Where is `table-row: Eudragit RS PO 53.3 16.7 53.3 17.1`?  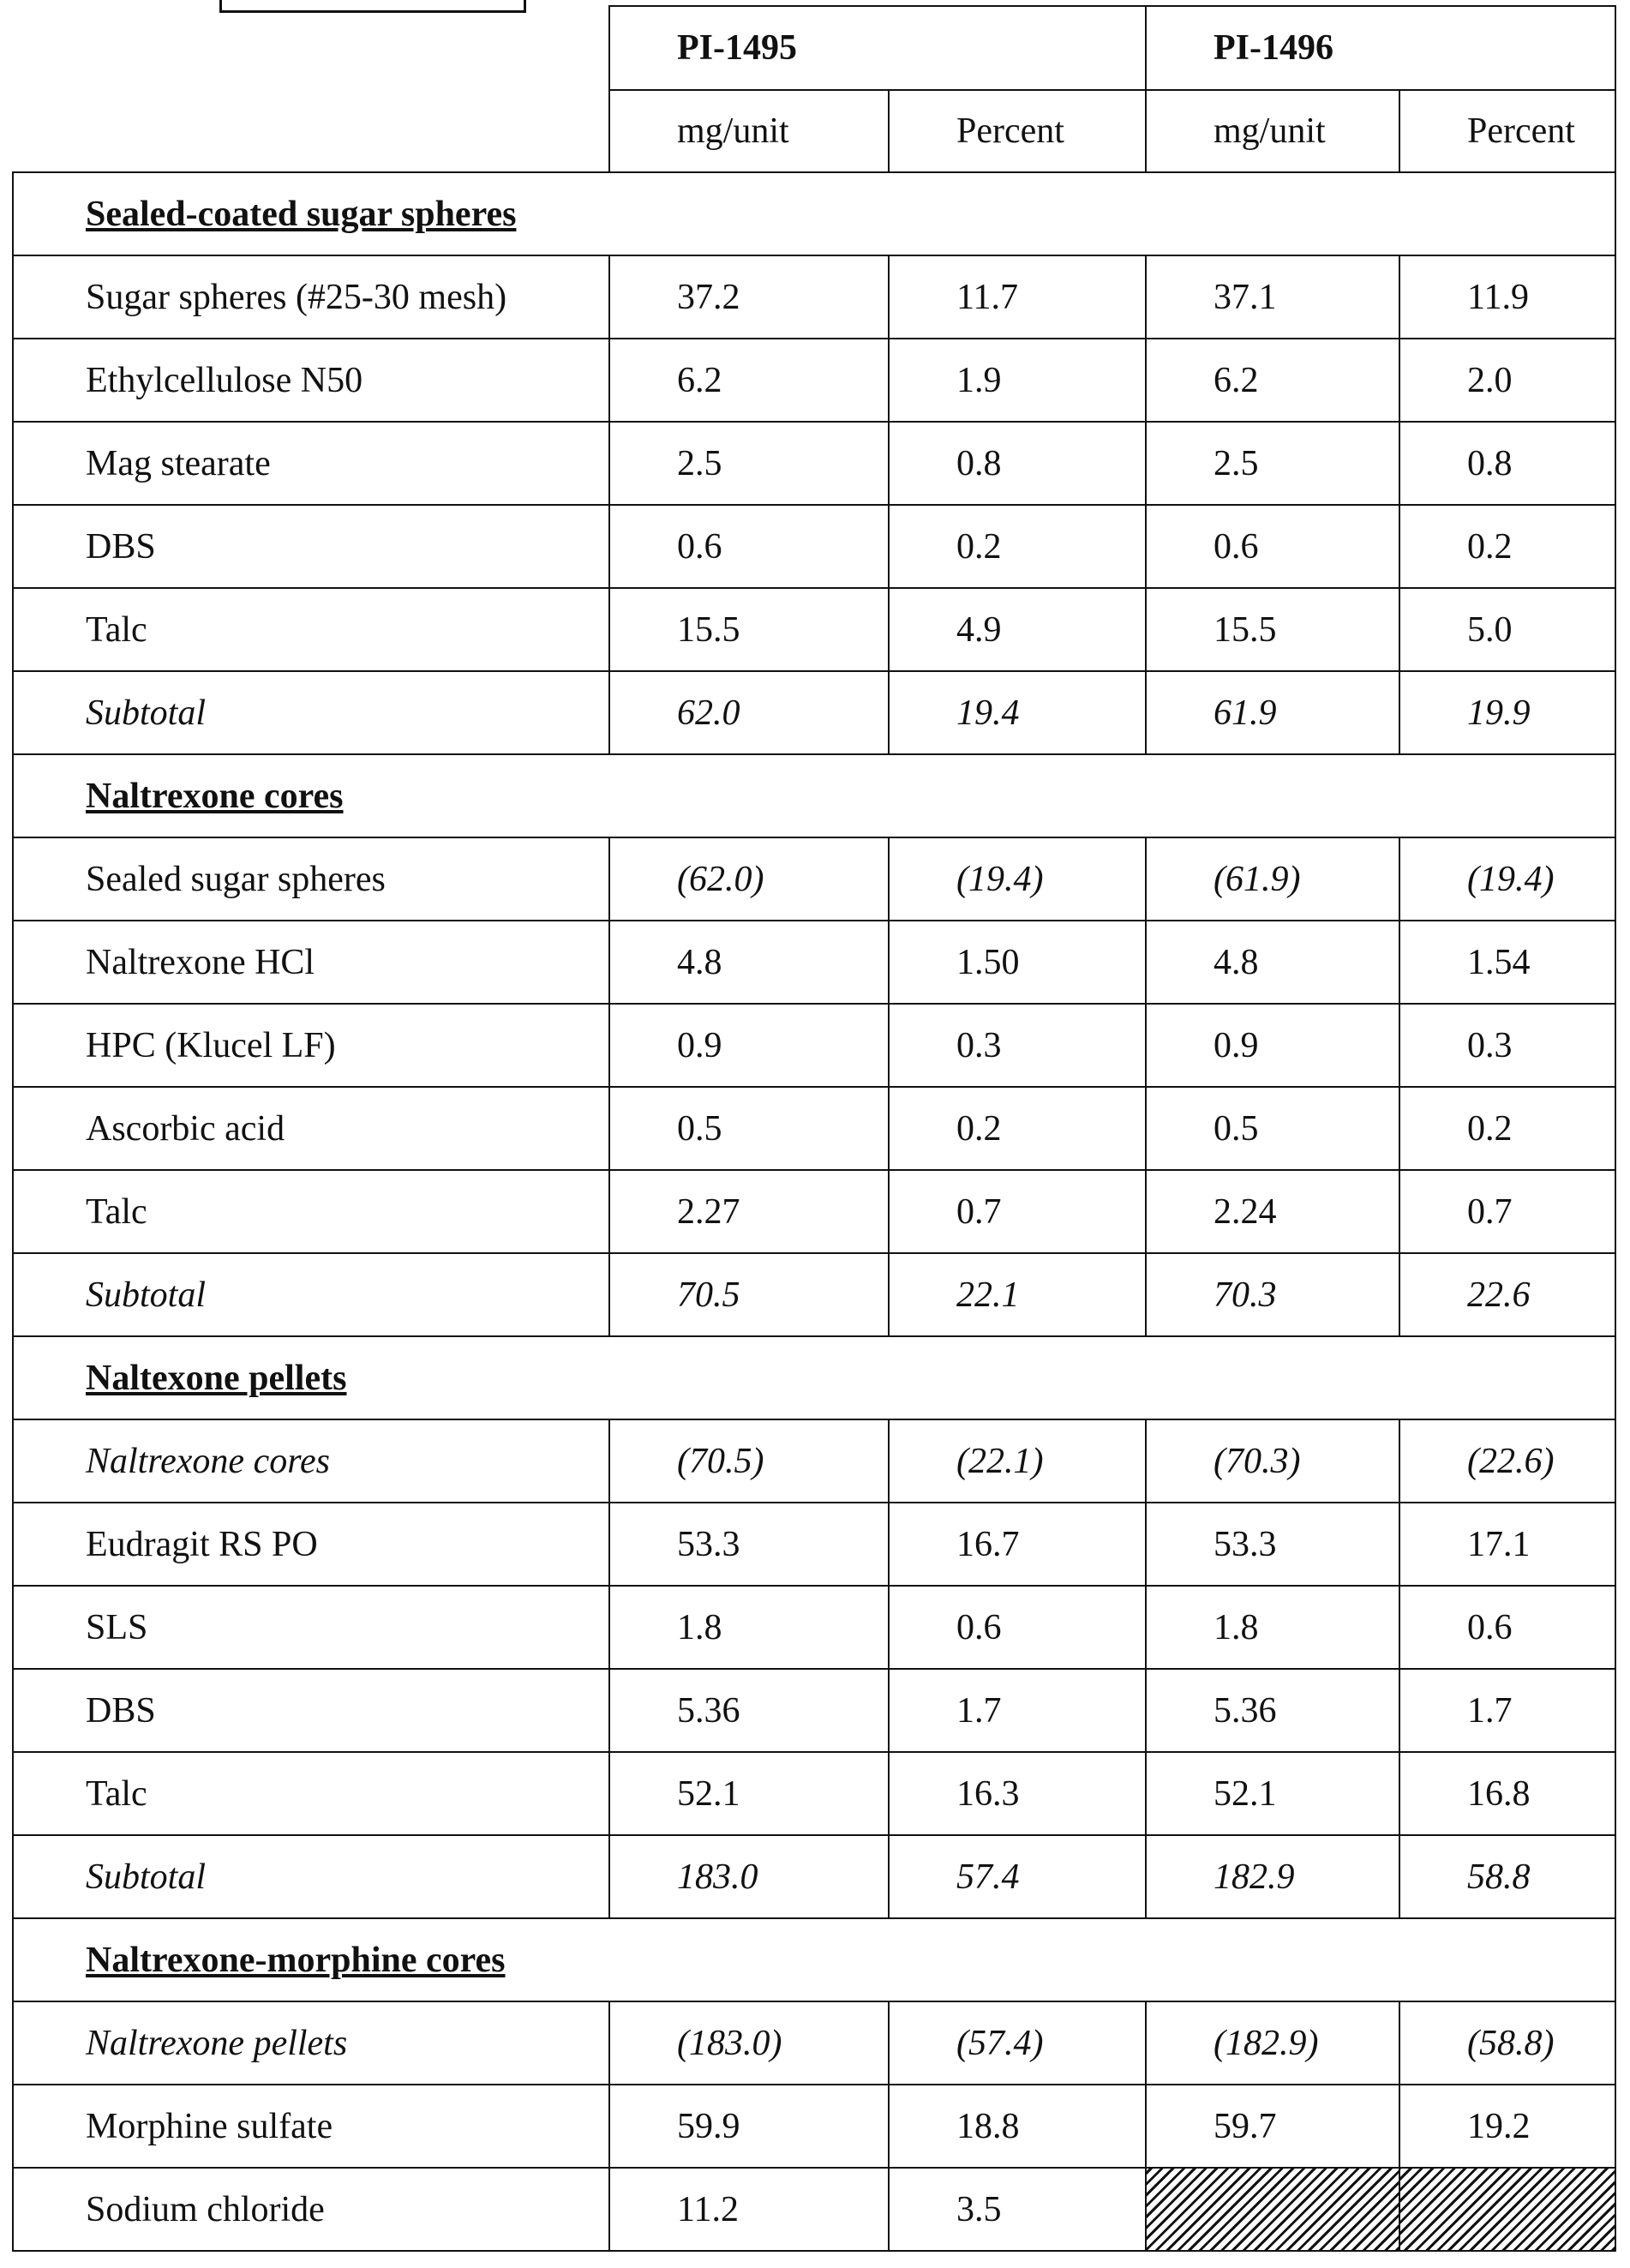
table-row: Eudragit RS PO 53.3 16.7 53.3 17.1 is located at coordinates (814, 1544).